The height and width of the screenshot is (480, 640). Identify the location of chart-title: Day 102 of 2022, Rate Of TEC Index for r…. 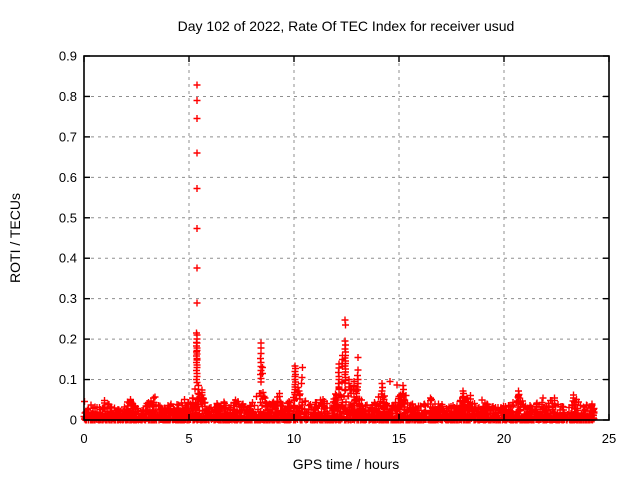
(346, 26).